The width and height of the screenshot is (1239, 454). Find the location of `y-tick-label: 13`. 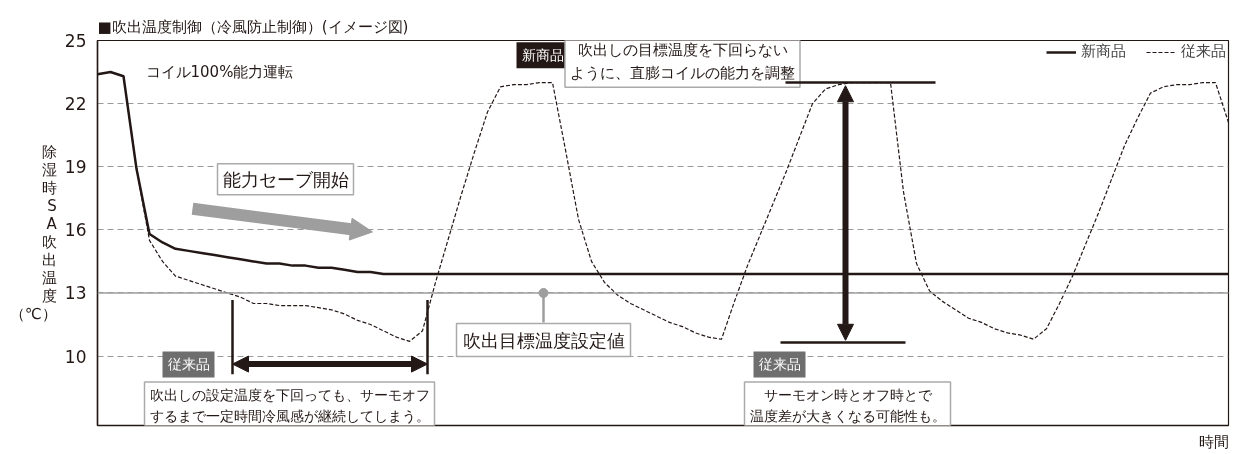

y-tick-label: 13 is located at coordinates (75, 293).